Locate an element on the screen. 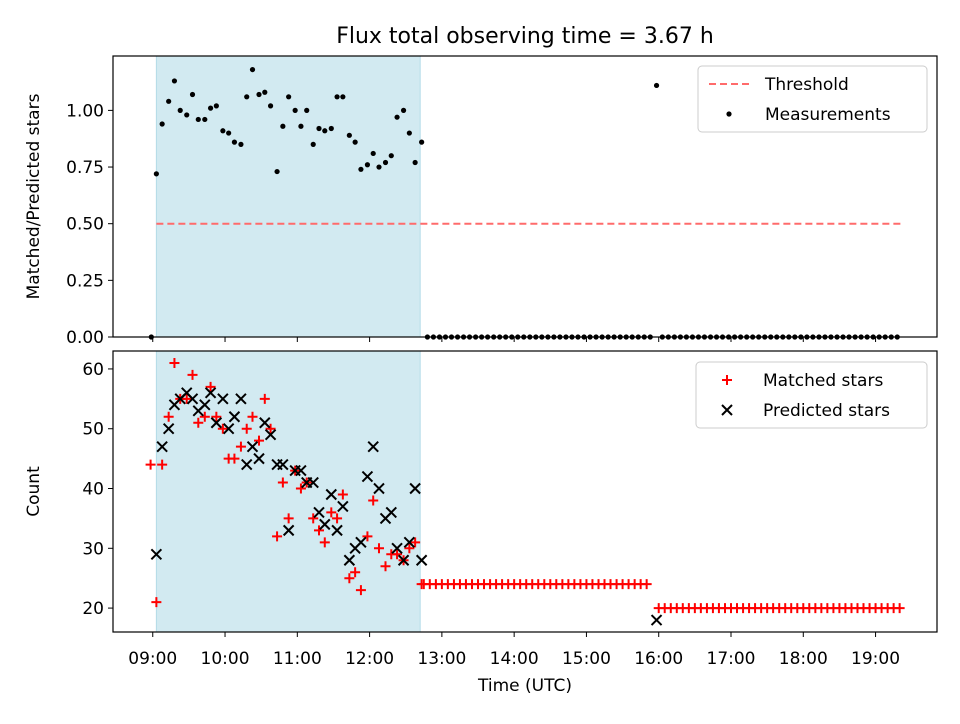  y-tick-label: 20 is located at coordinates (93, 609).